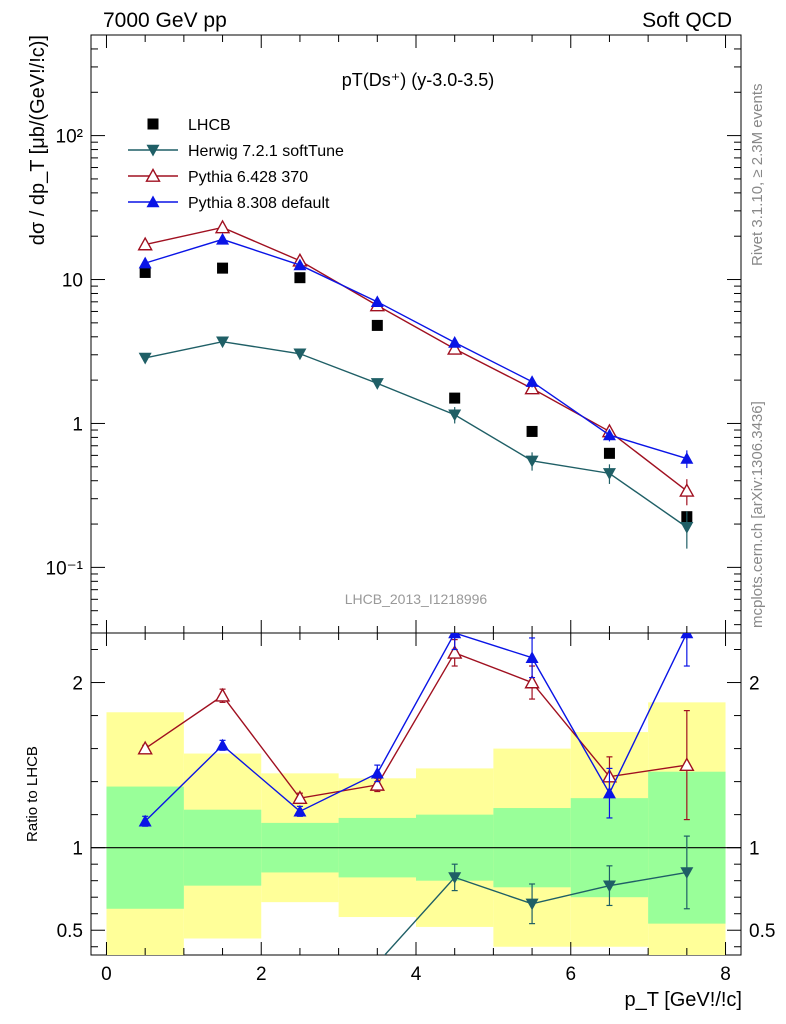 This screenshot has height=1024, width=786. What do you see at coordinates (248, 177) in the screenshot?
I see `legend-label: Pythia 6.428 370` at bounding box center [248, 177].